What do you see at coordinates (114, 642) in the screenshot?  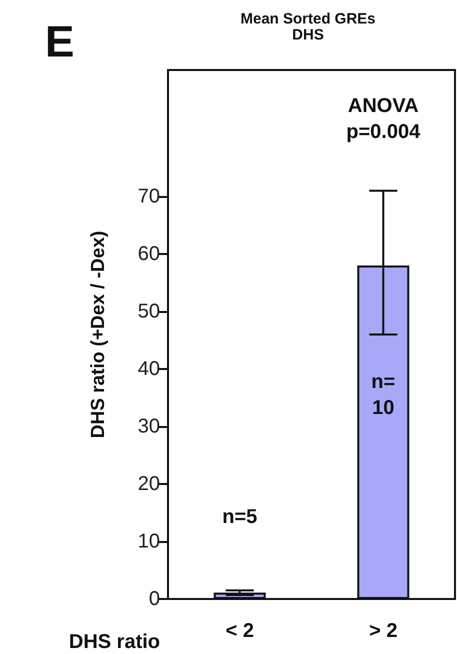 I see `x-axis-title: DHS ratio` at bounding box center [114, 642].